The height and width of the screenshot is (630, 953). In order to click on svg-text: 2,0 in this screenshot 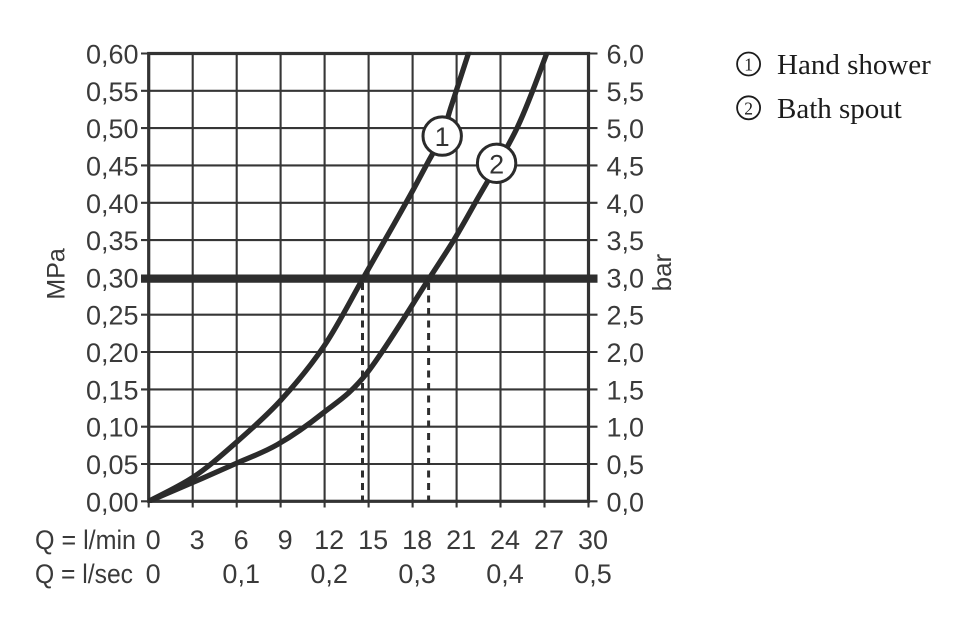, I will do `click(626, 353)`.